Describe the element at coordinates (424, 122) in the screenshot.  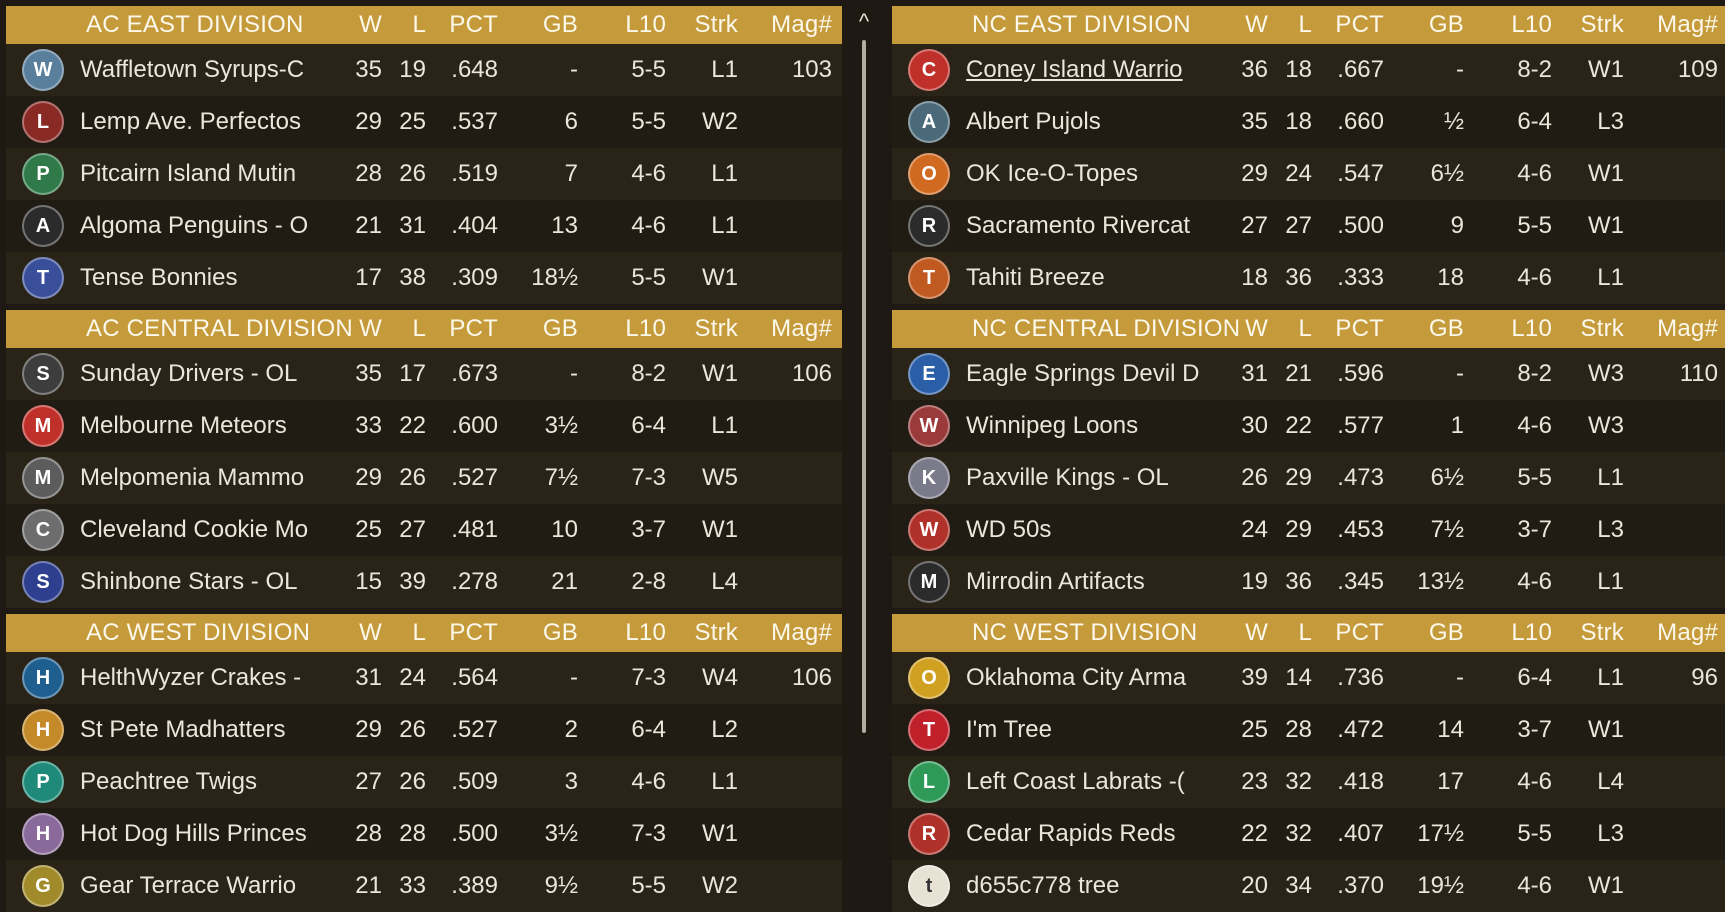
I see `team-row: L Lemp Ave. Perfectos 29 25 .537 6 5-5 W2` at that location.